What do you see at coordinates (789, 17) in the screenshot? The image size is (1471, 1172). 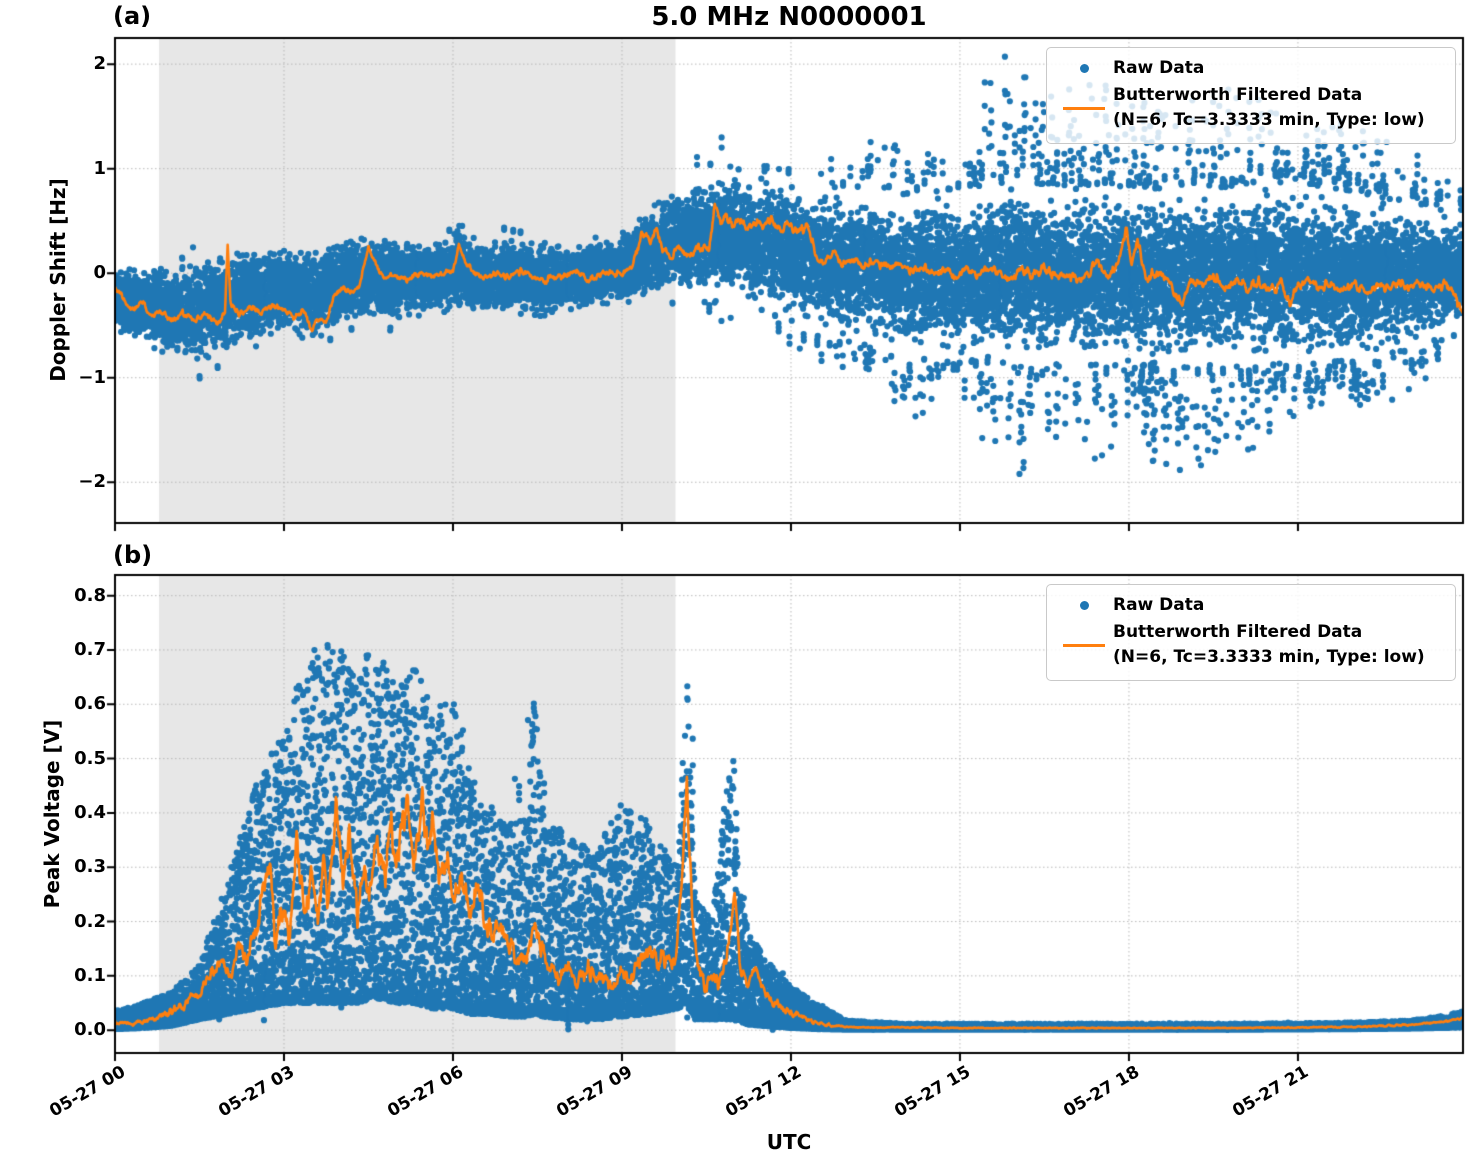 I see `figure-title: 5.0 MHz N0000001` at bounding box center [789, 17].